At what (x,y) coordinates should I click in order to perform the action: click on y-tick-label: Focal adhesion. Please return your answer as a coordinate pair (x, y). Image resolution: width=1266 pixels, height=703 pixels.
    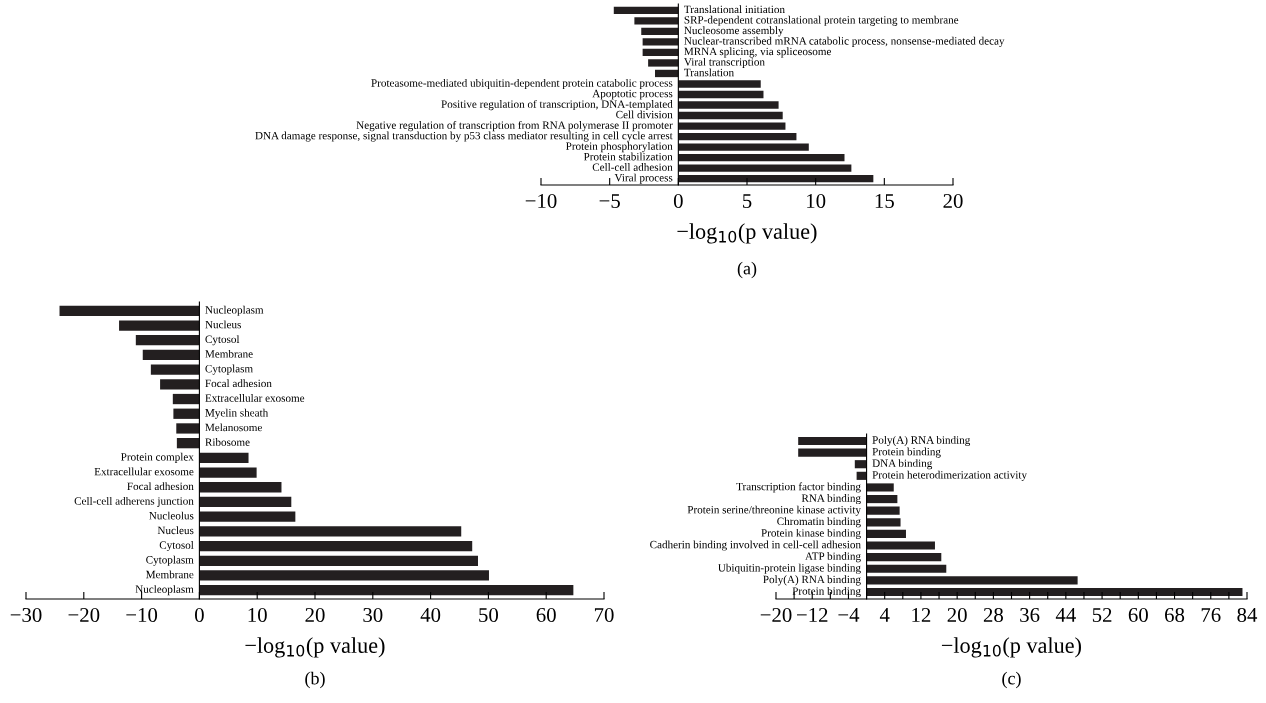
    Looking at the image, I should click on (160, 486).